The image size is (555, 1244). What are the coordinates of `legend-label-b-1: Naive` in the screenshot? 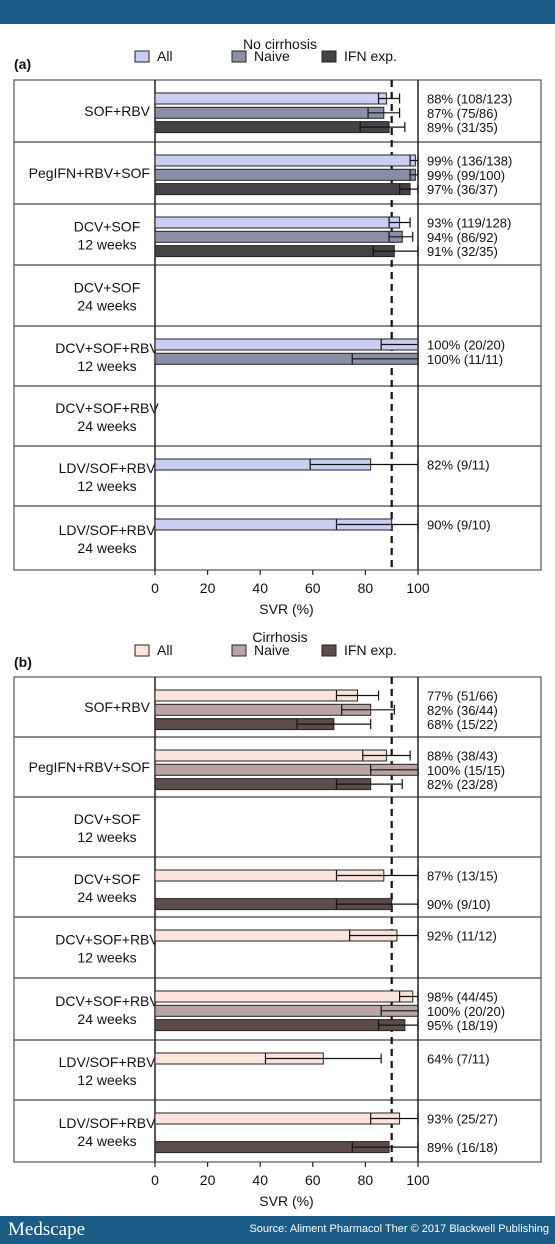 It's located at (272, 650).